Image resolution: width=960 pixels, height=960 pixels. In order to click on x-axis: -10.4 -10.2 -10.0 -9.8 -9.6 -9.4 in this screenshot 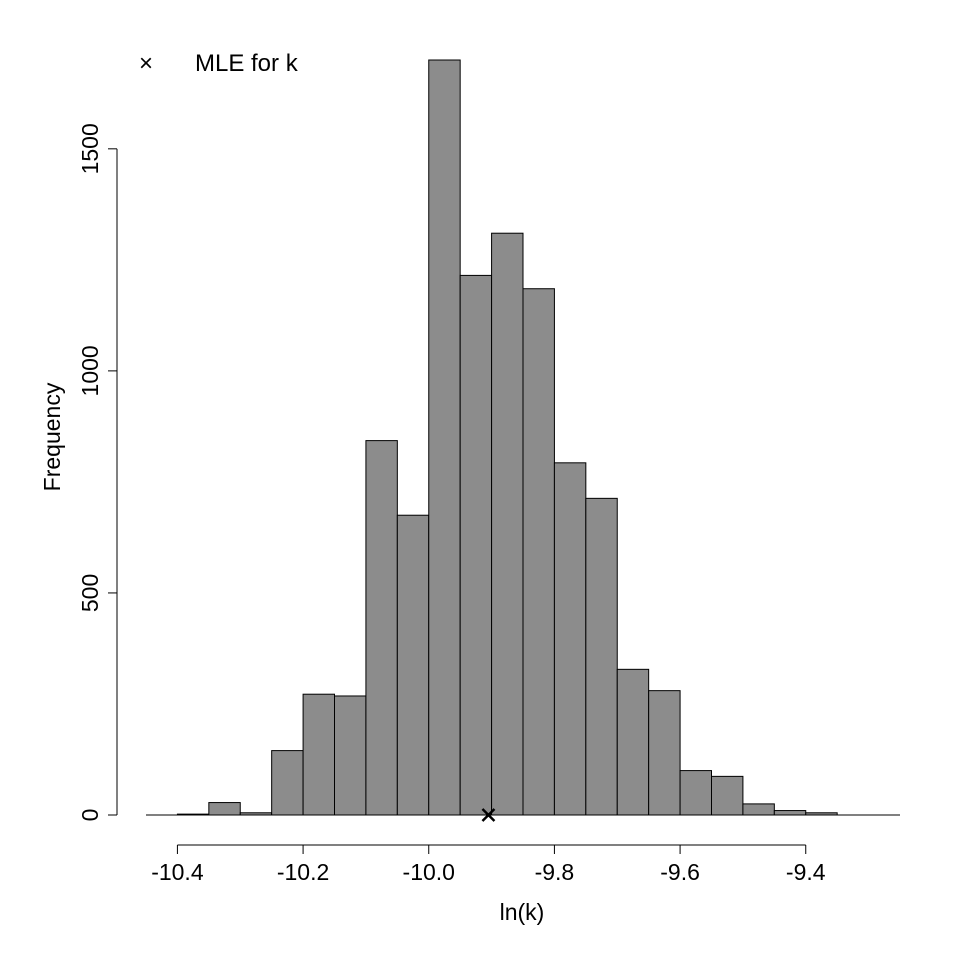, I will do `click(488, 864)`.